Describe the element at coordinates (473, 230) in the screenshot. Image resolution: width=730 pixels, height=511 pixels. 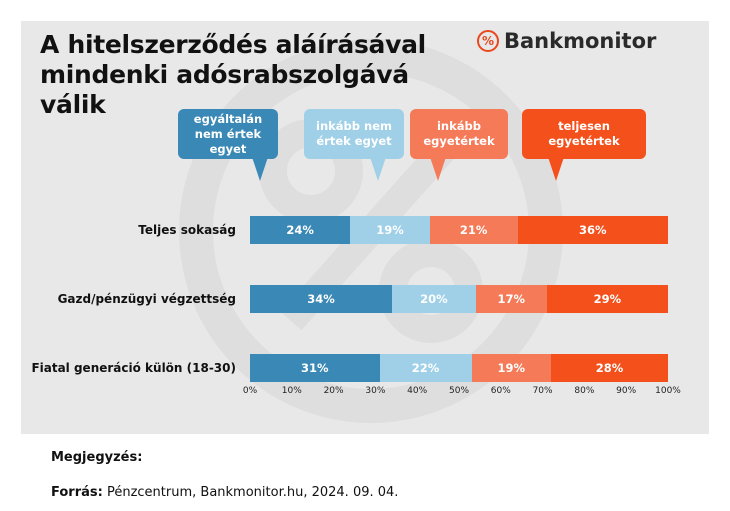
I see `bar-segment: 21%` at that location.